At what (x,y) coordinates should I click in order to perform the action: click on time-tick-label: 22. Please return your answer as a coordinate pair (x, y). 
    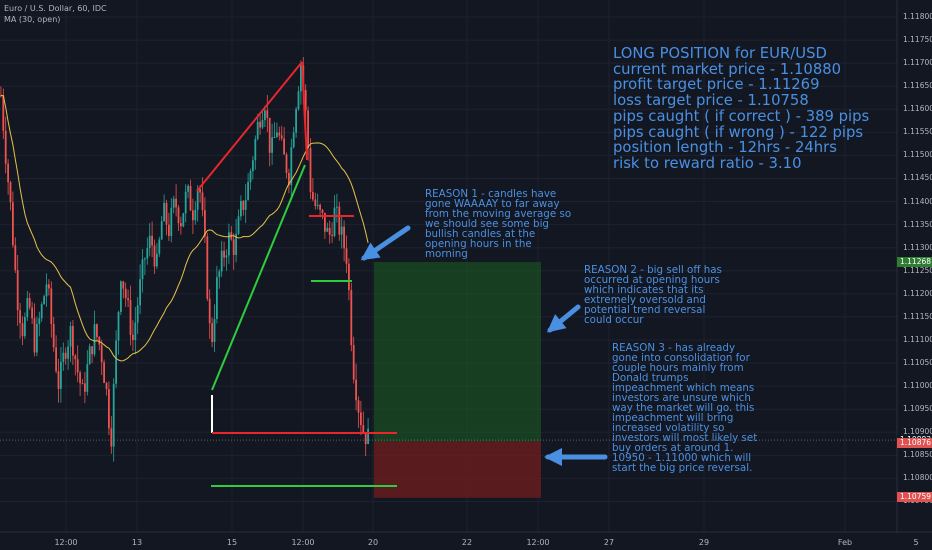
    Looking at the image, I should click on (467, 542).